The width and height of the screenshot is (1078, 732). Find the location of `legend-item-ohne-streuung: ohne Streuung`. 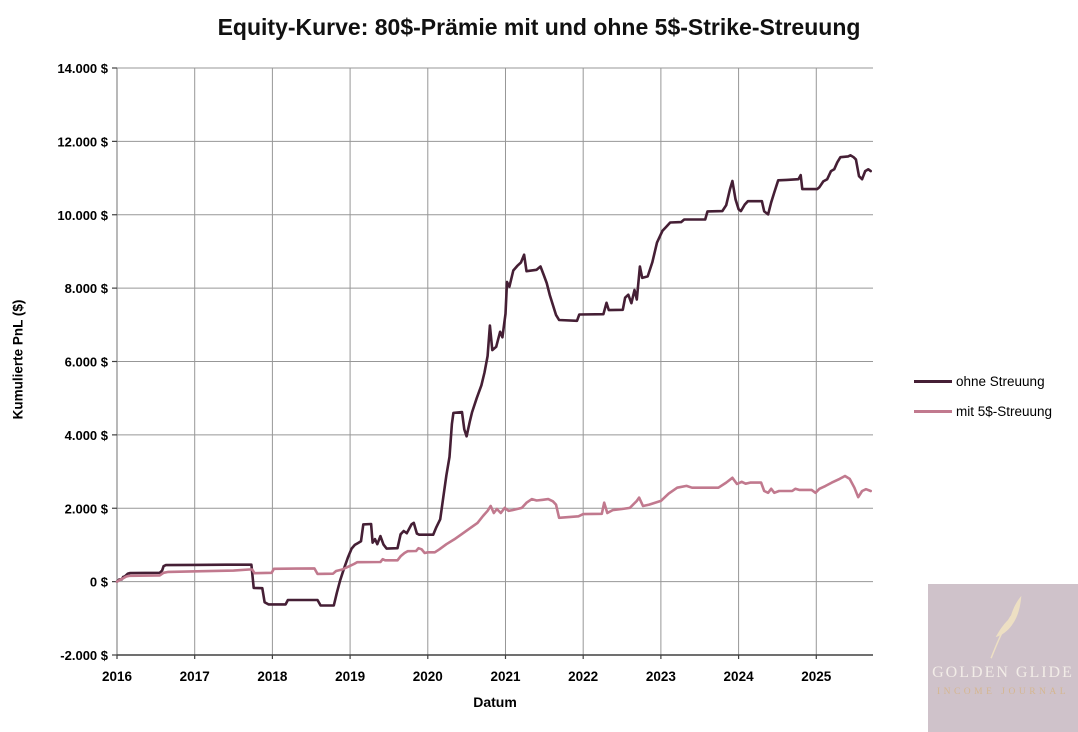

legend-item-ohne-streuung: ohne Streuung is located at coordinates (983, 381).